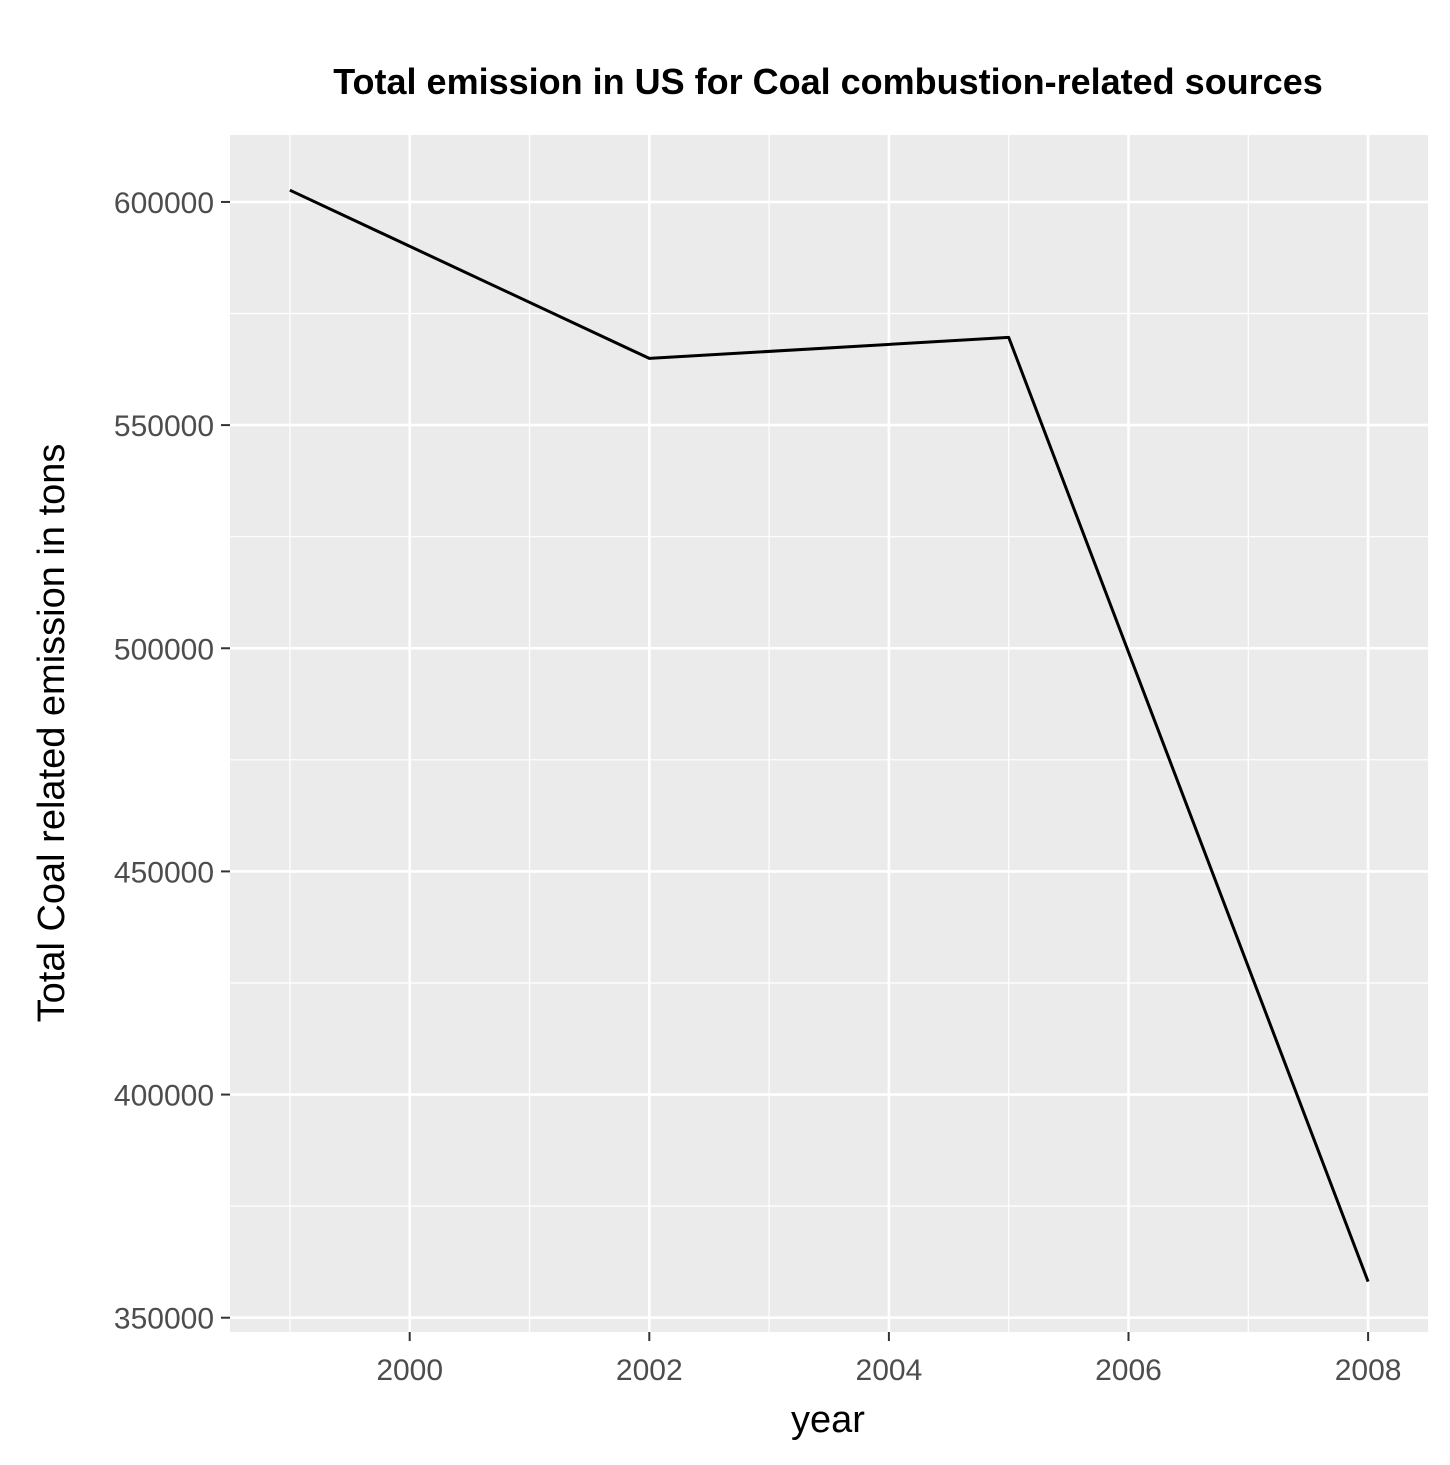  I want to click on y-tick-label: 350000, so click(164, 1319).